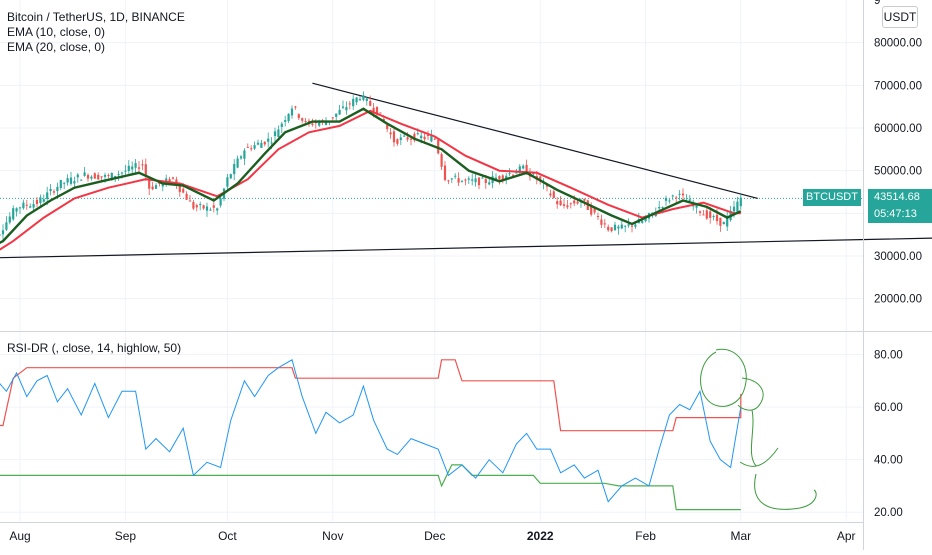 Image resolution: width=932 pixels, height=555 pixels. Describe the element at coordinates (898, 44) in the screenshot. I see `price-tick-label: 80000.00` at that location.